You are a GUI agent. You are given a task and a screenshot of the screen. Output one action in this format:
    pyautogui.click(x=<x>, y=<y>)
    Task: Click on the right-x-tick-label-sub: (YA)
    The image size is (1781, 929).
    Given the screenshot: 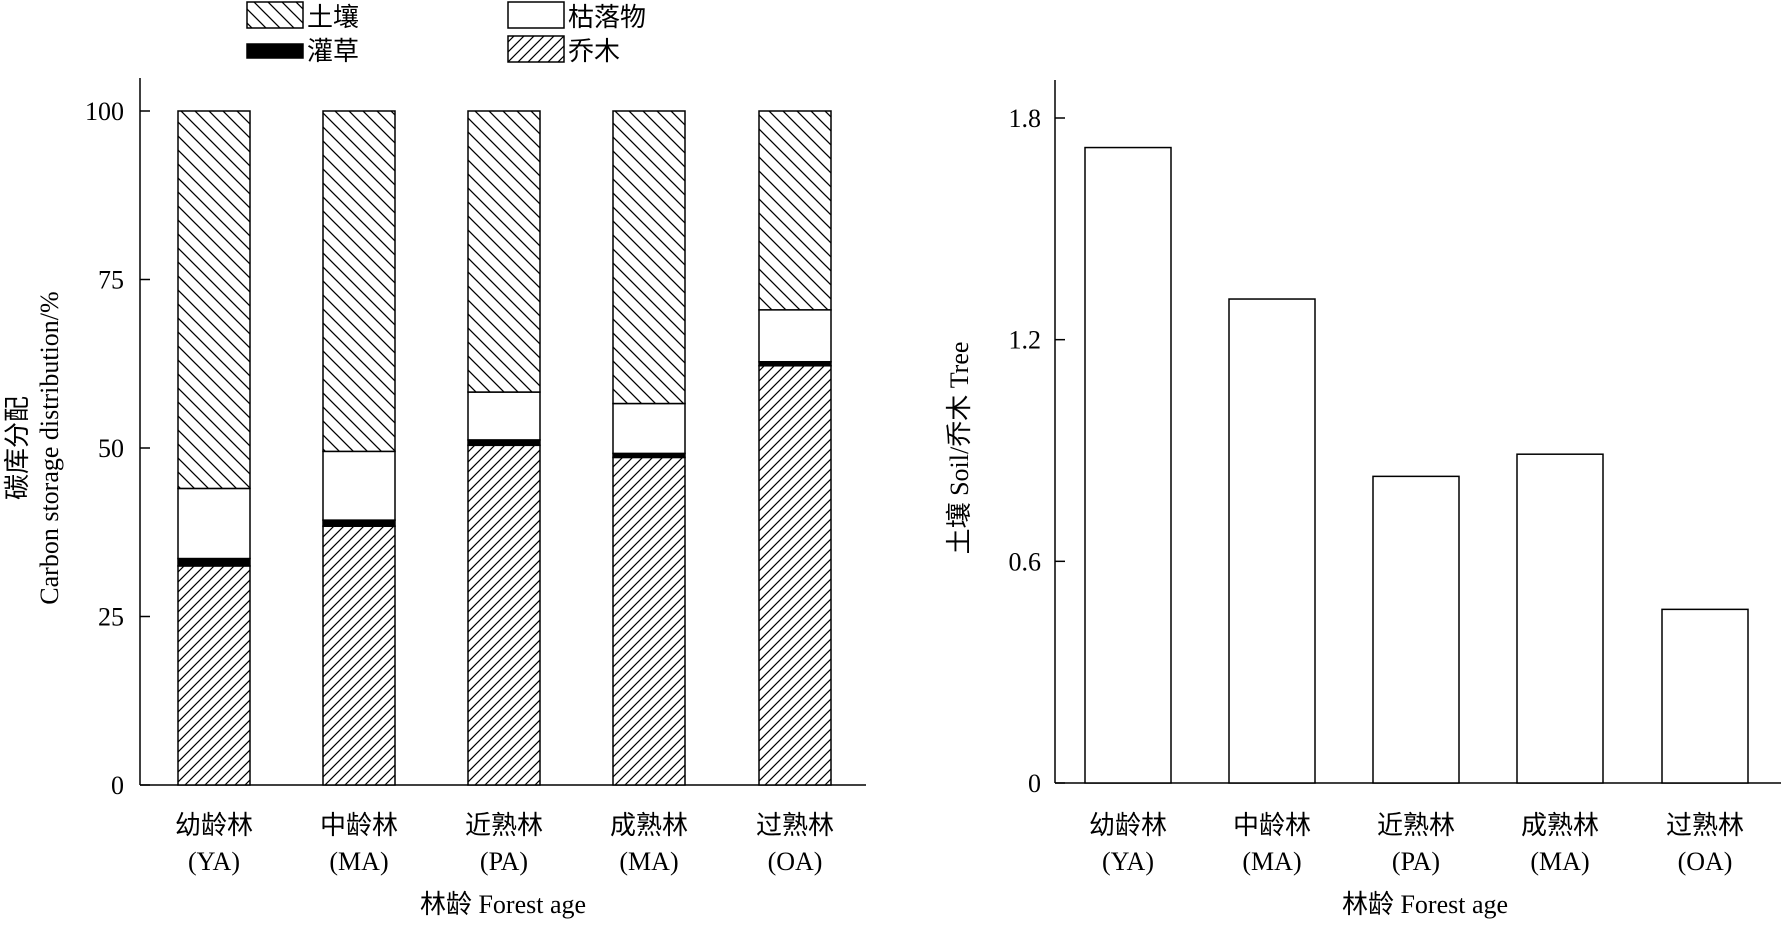 What is the action you would take?
    pyautogui.click(x=1128, y=861)
    